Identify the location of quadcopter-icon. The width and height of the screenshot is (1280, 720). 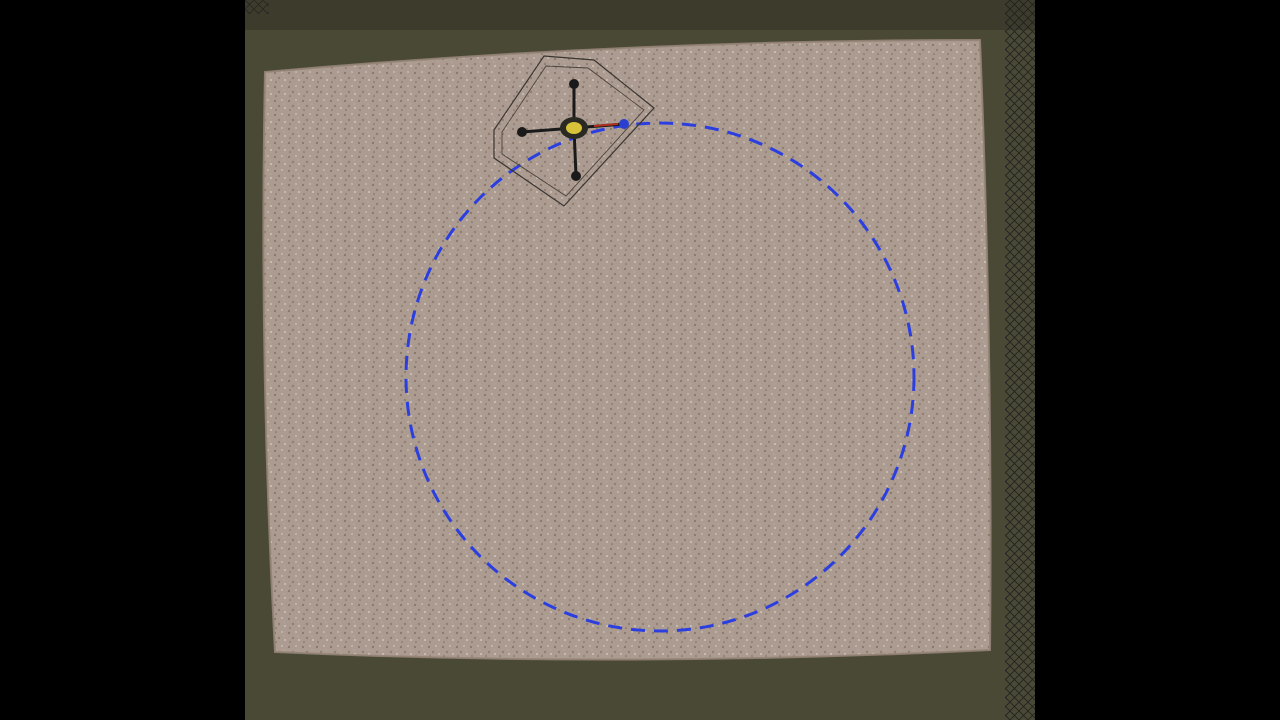
(574, 131).